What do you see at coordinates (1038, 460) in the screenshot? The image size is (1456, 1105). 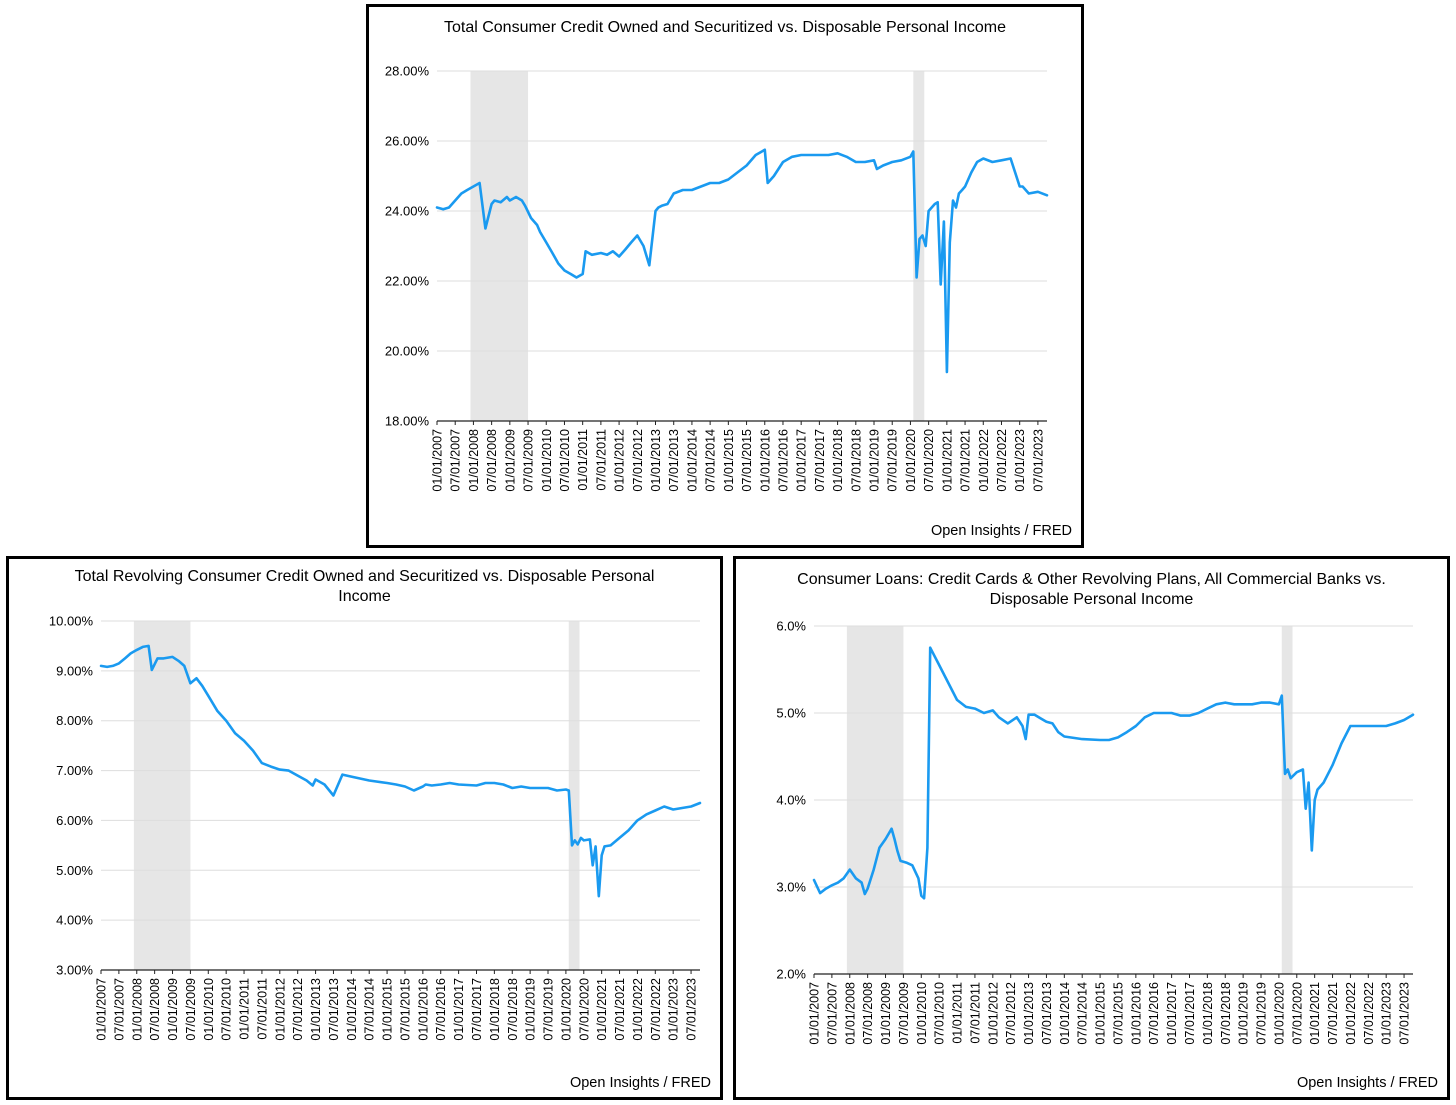 I see `x-tick-label: 07/01/2023` at bounding box center [1038, 460].